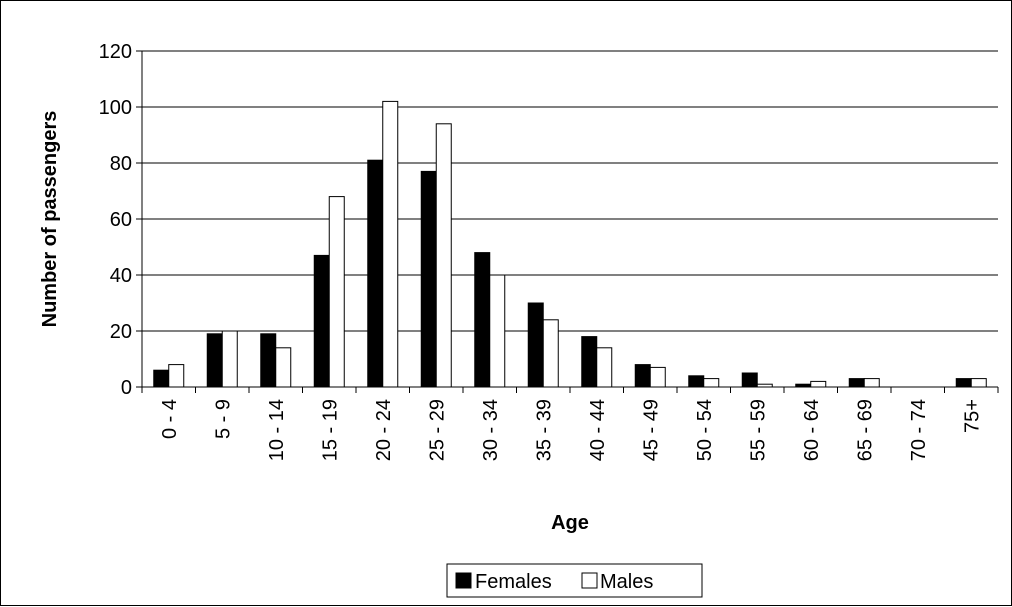 This screenshot has width=1012, height=607. What do you see at coordinates (50, 219) in the screenshot?
I see `y-axis-title: Number of passengers` at bounding box center [50, 219].